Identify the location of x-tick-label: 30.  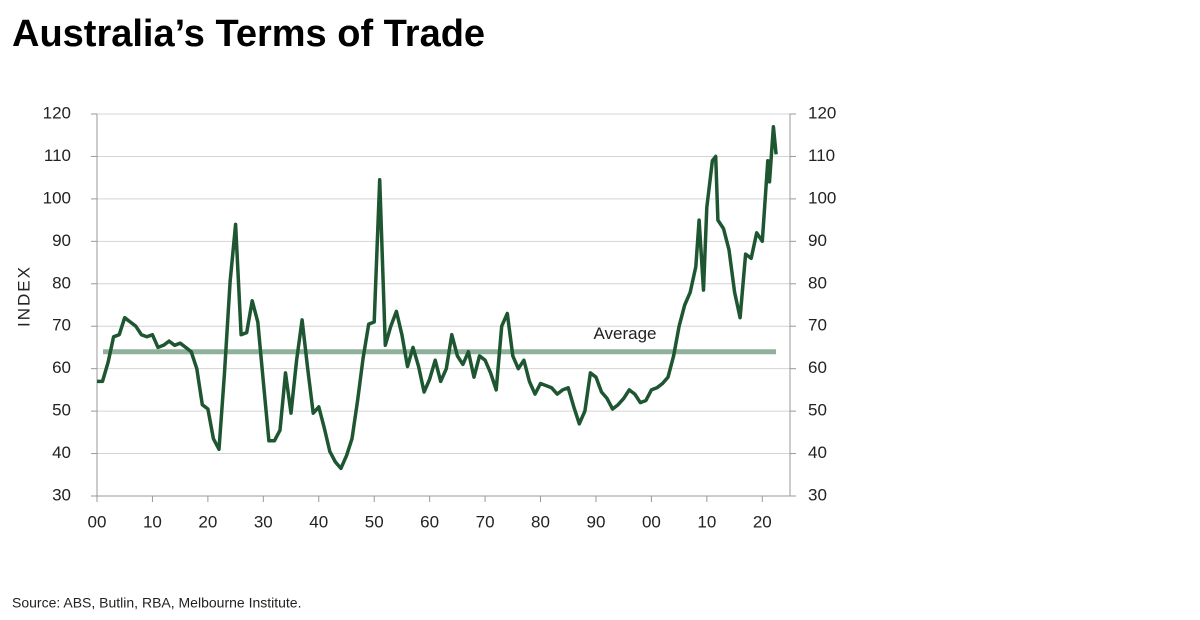
(263, 521).